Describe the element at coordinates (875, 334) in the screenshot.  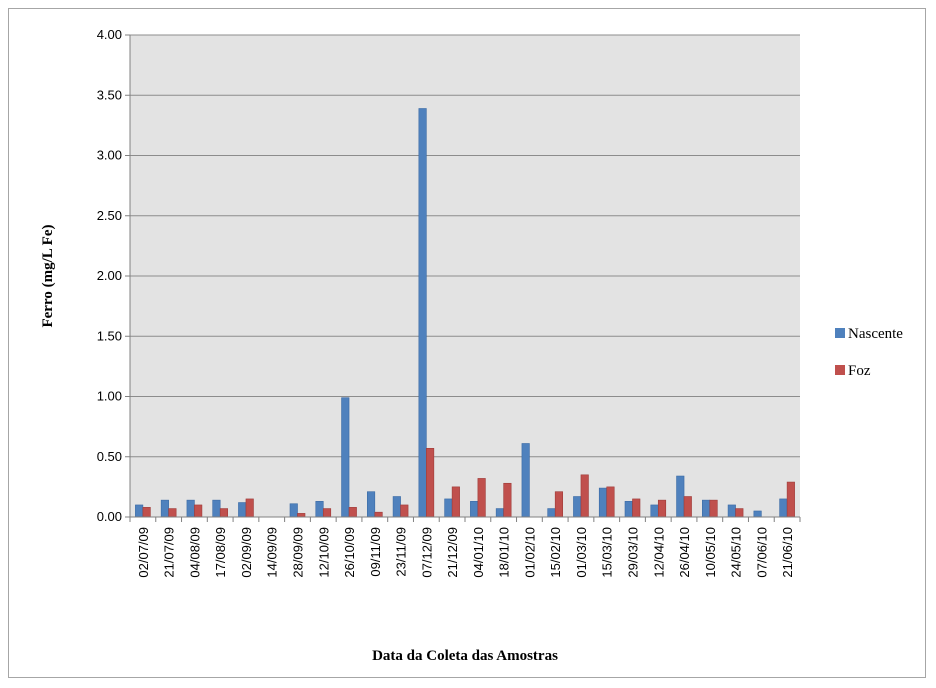
I see `legend-label-nascente: Nascente` at that location.